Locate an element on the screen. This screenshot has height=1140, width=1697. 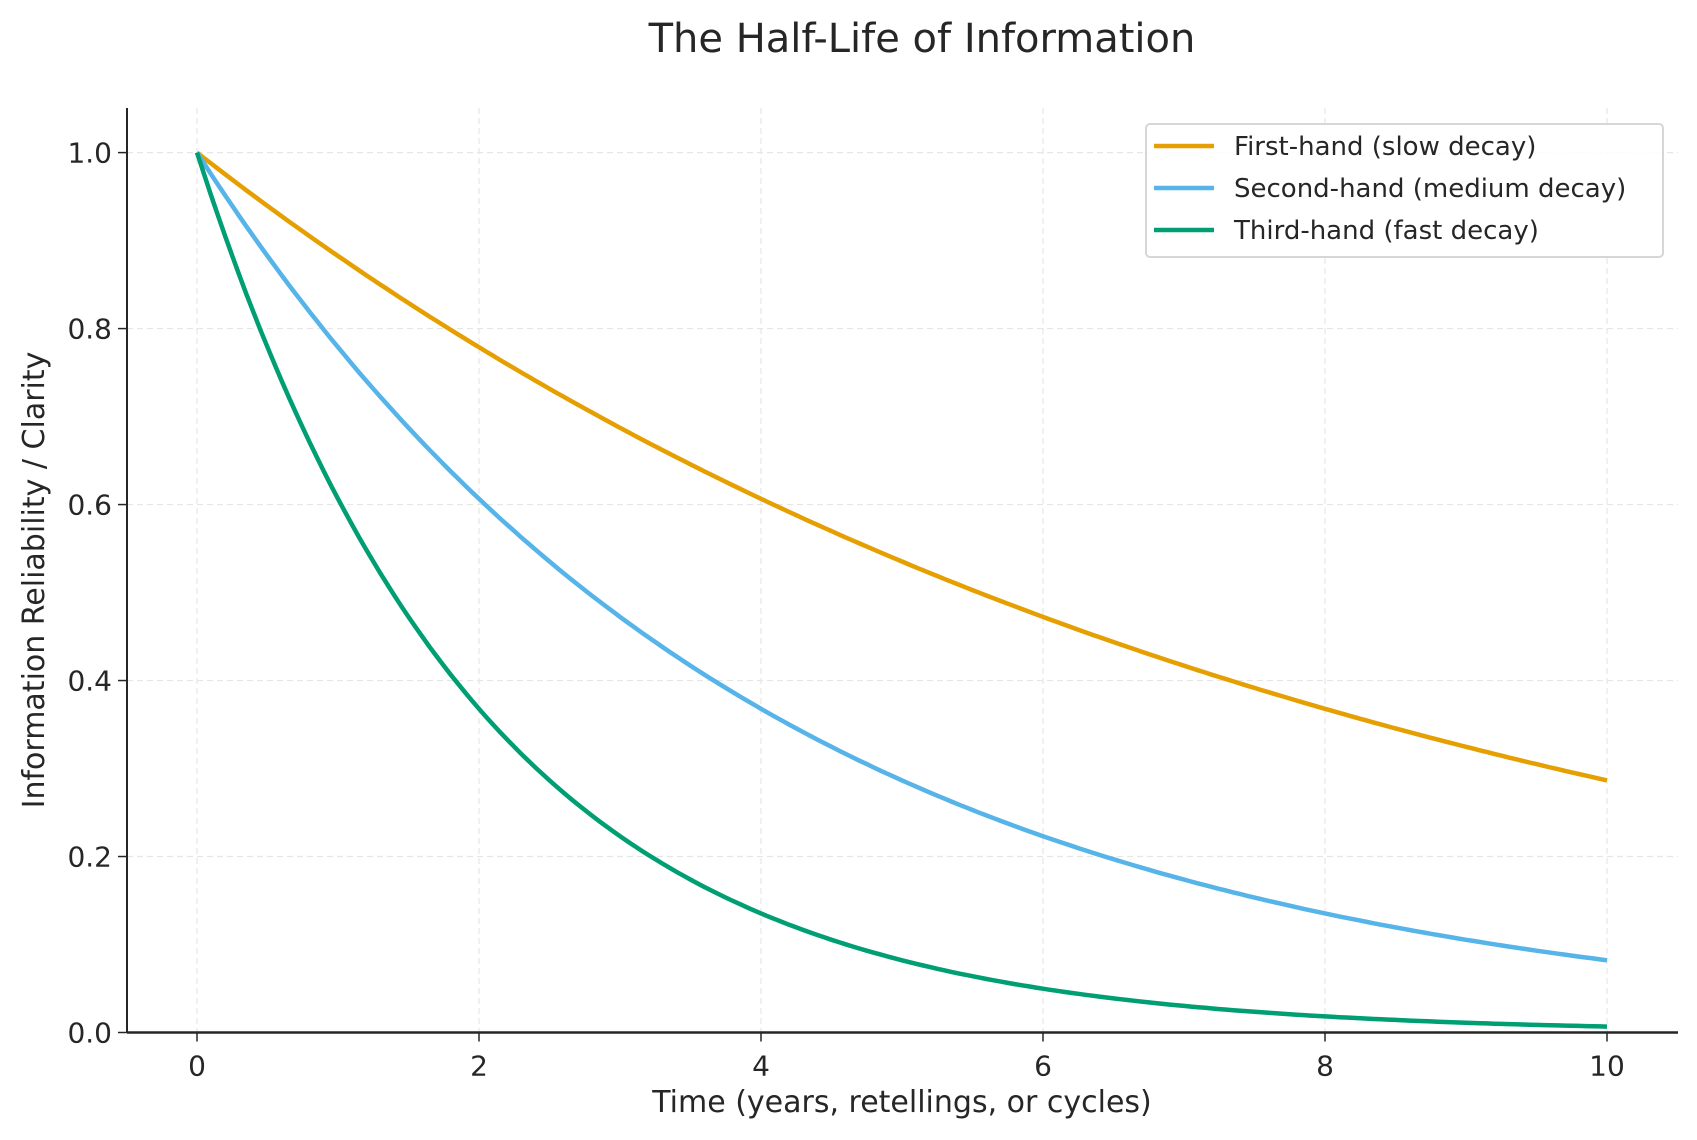
y-tick-label: 0.2 is located at coordinates (89, 857).